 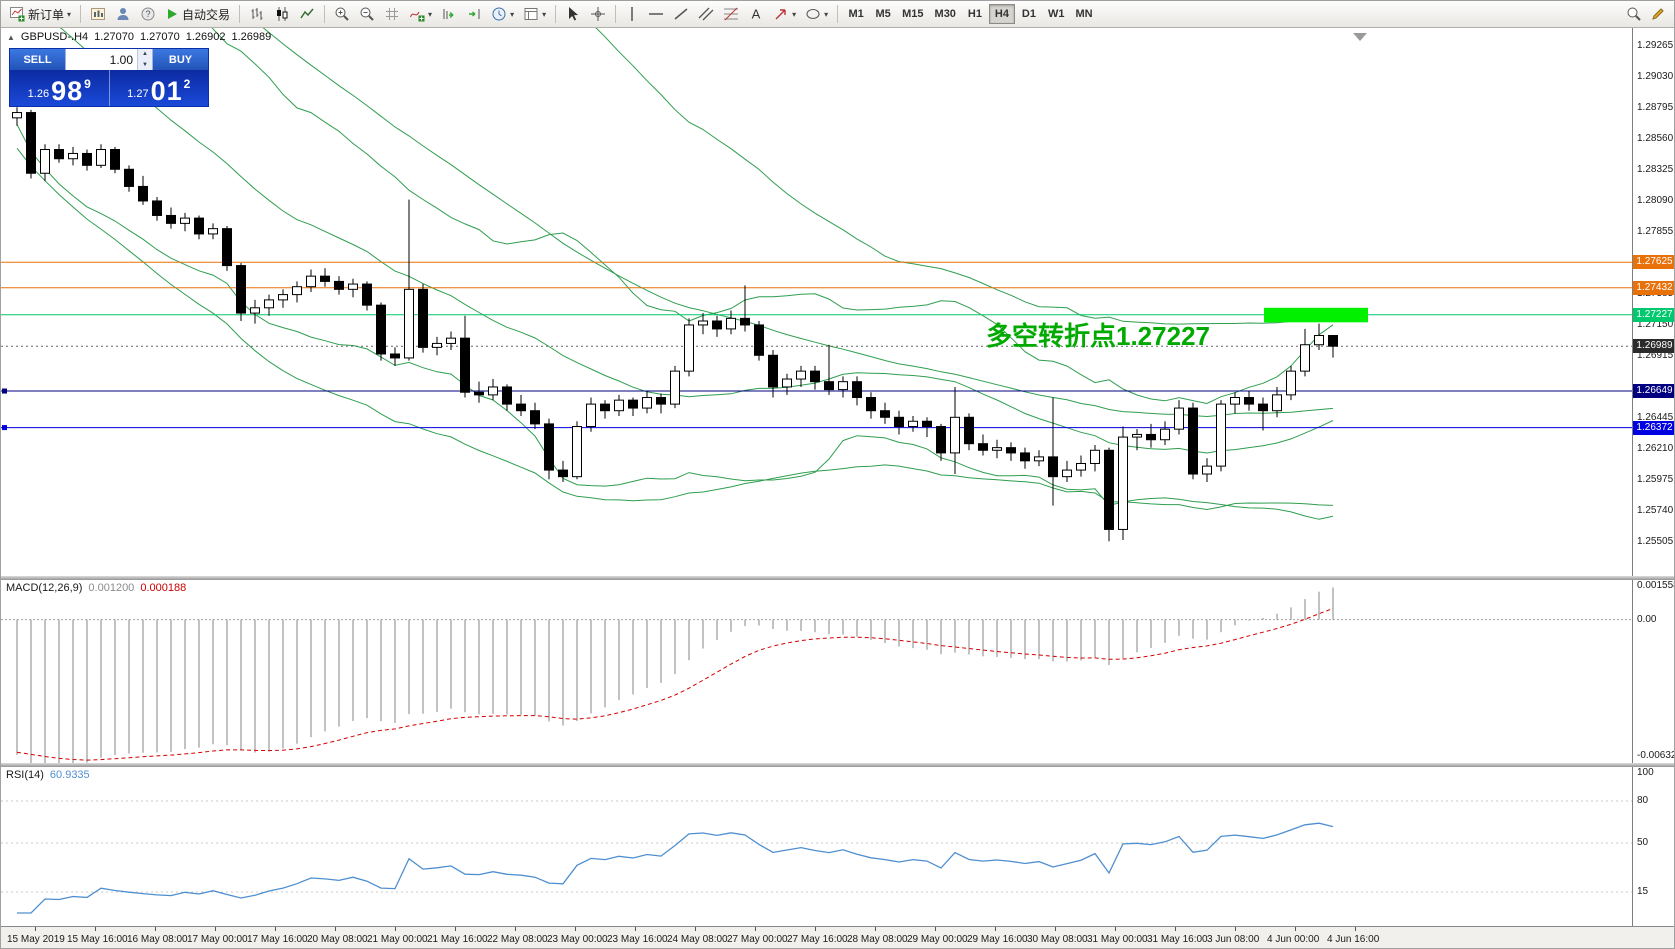 I want to click on search-button, so click(x=1634, y=14).